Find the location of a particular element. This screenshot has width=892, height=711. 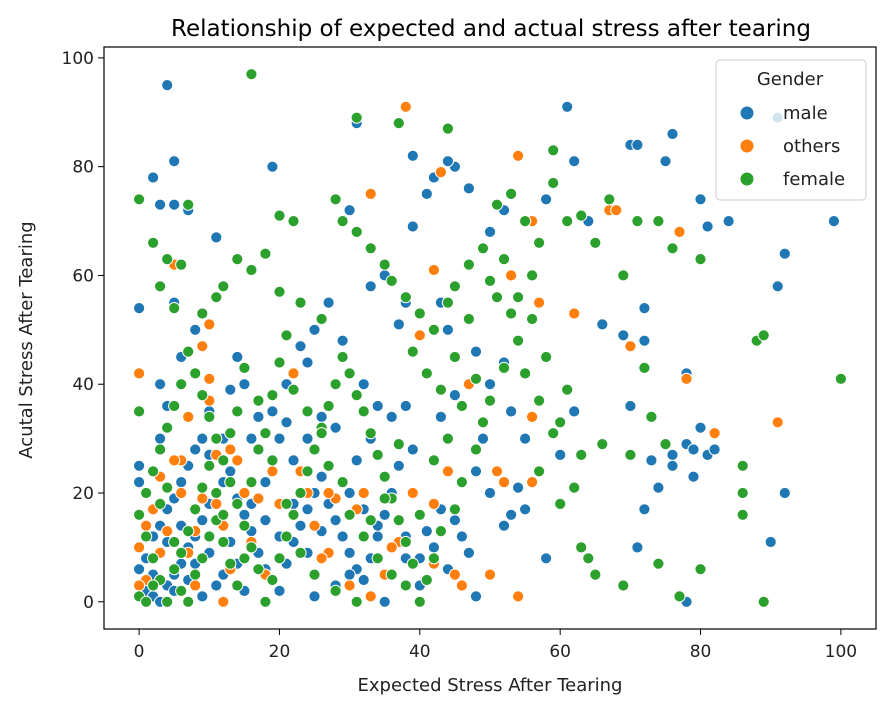

x-tick-label-80: 80 is located at coordinates (701, 652).